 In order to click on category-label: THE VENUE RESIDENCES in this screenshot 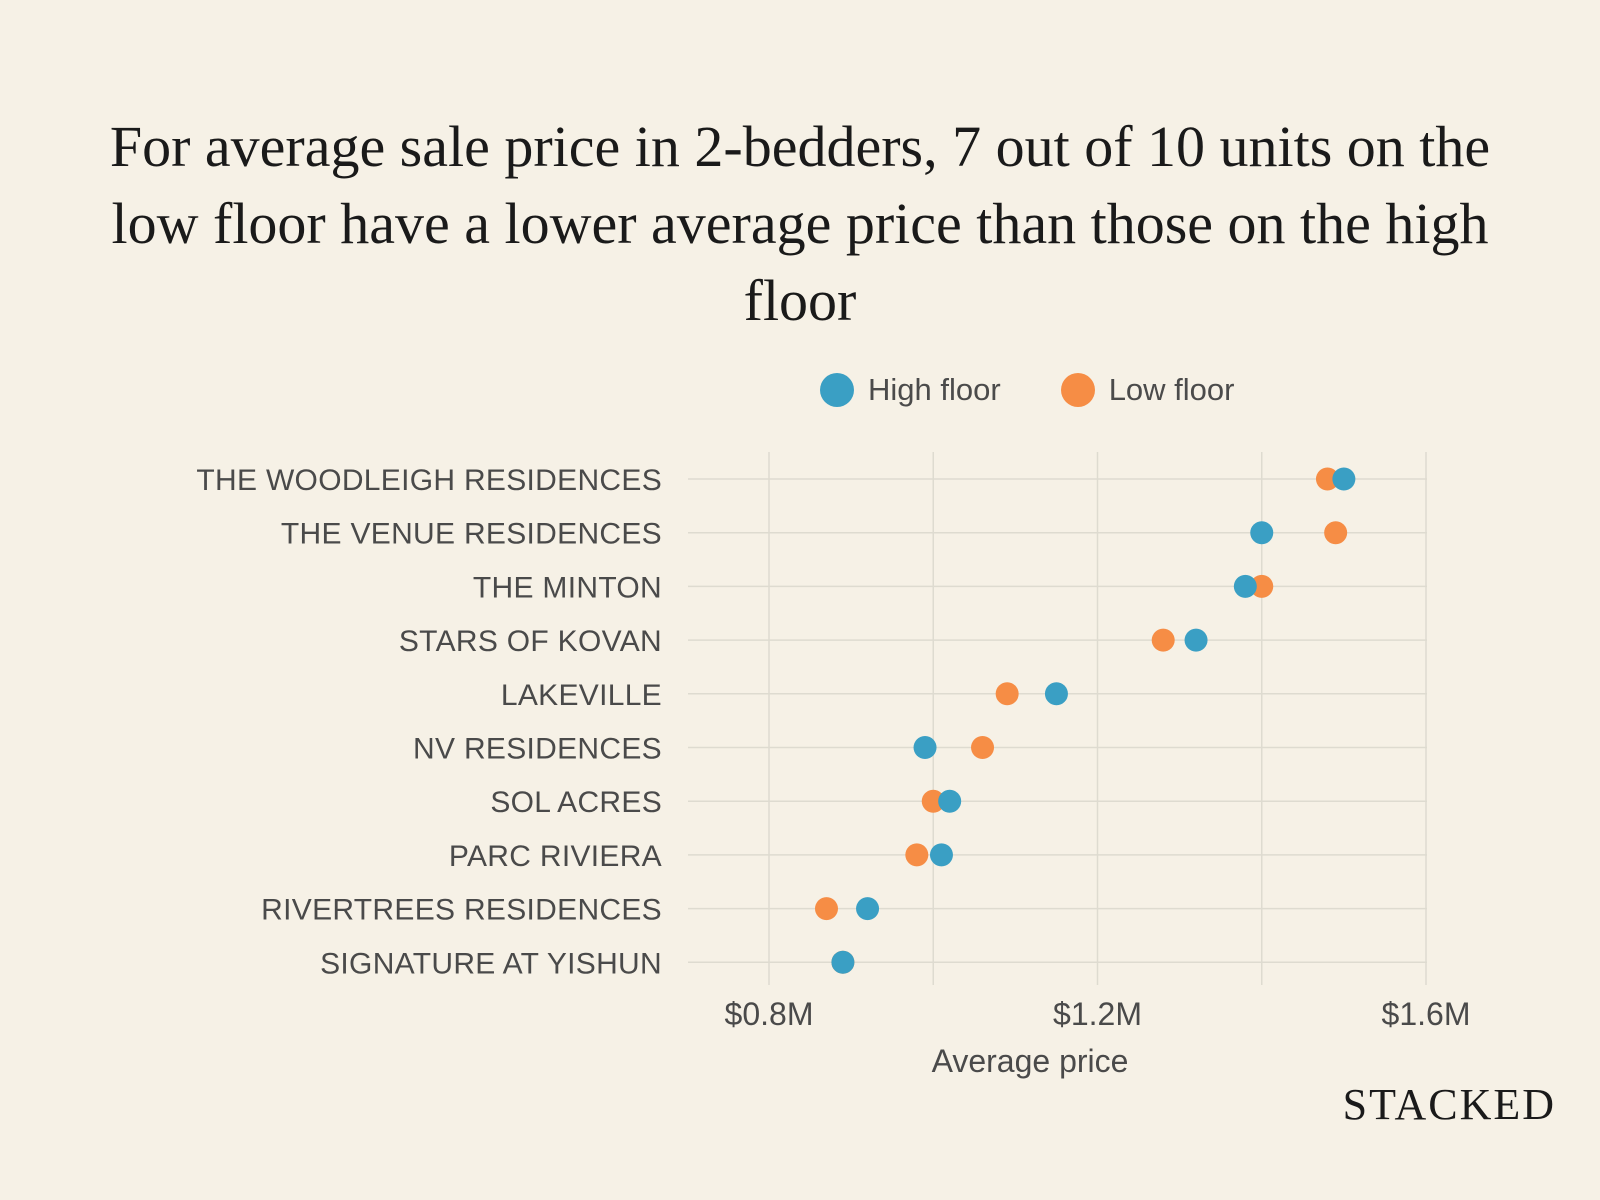, I will do `click(471, 534)`.